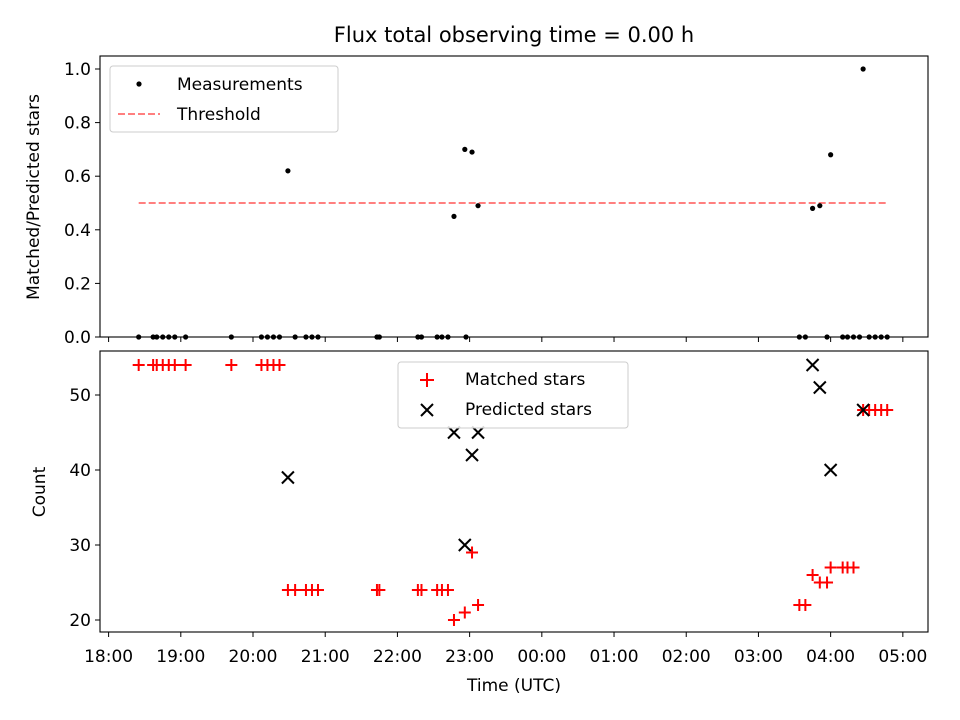 The image size is (960, 720). I want to click on x-tick-label: 19:00, so click(180, 657).